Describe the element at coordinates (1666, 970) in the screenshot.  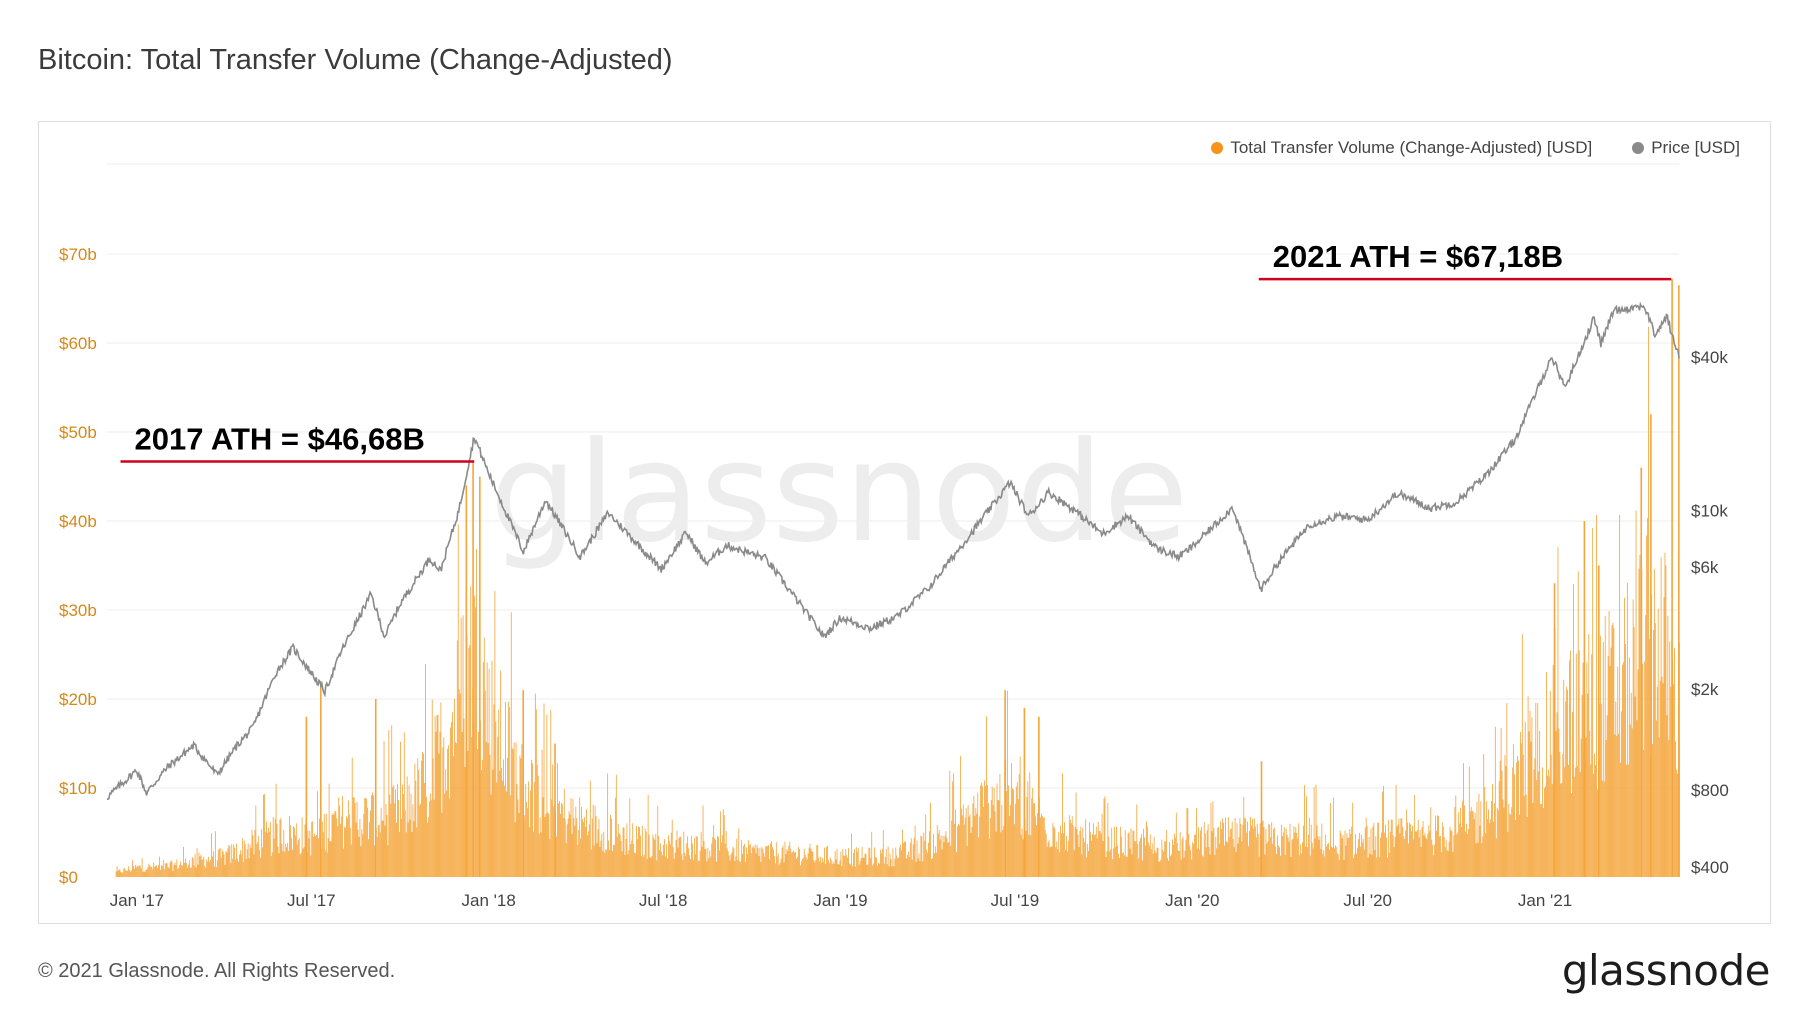
I see `glassnode-logo: glassnode` at that location.